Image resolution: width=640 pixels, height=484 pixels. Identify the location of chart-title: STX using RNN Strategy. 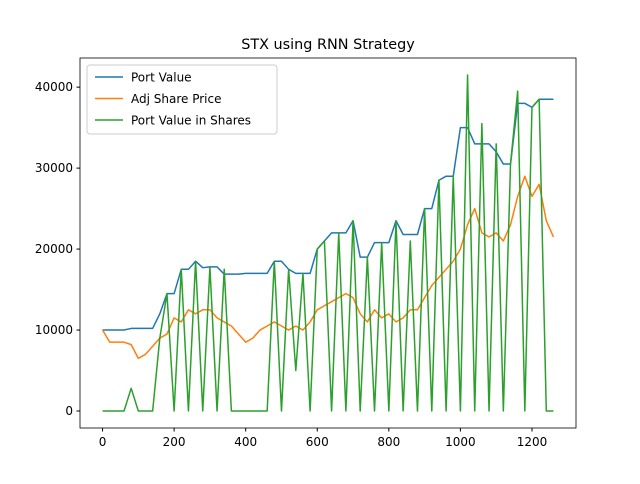
(328, 45).